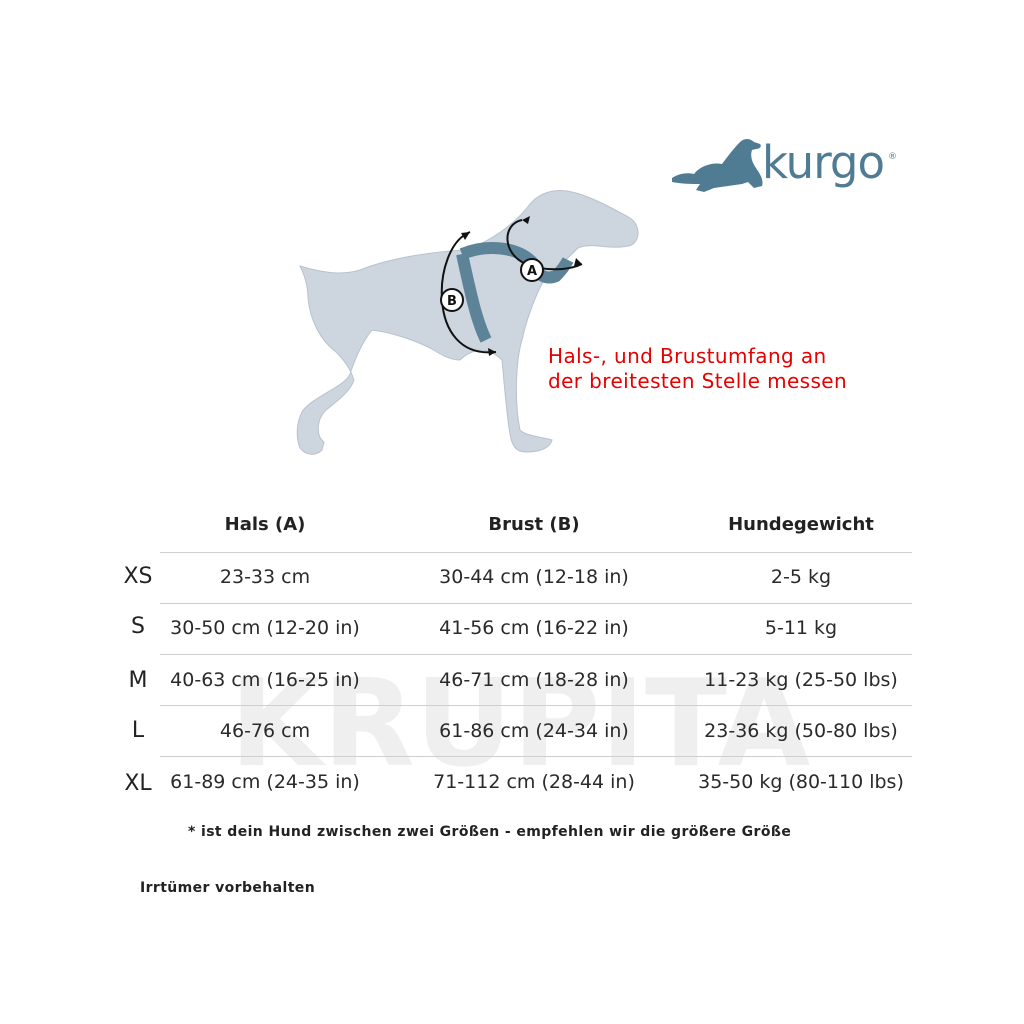  What do you see at coordinates (138, 626) in the screenshot?
I see `size-label: S` at bounding box center [138, 626].